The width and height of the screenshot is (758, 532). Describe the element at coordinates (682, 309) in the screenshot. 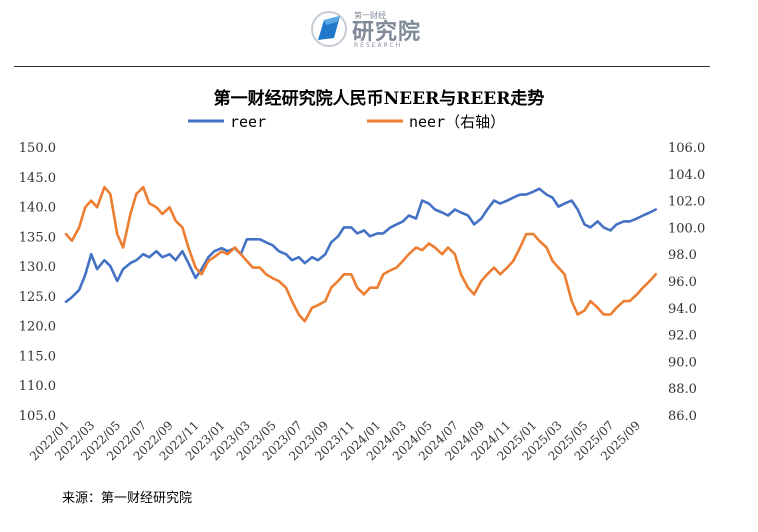

I see `right-tick-label: 94.0` at that location.